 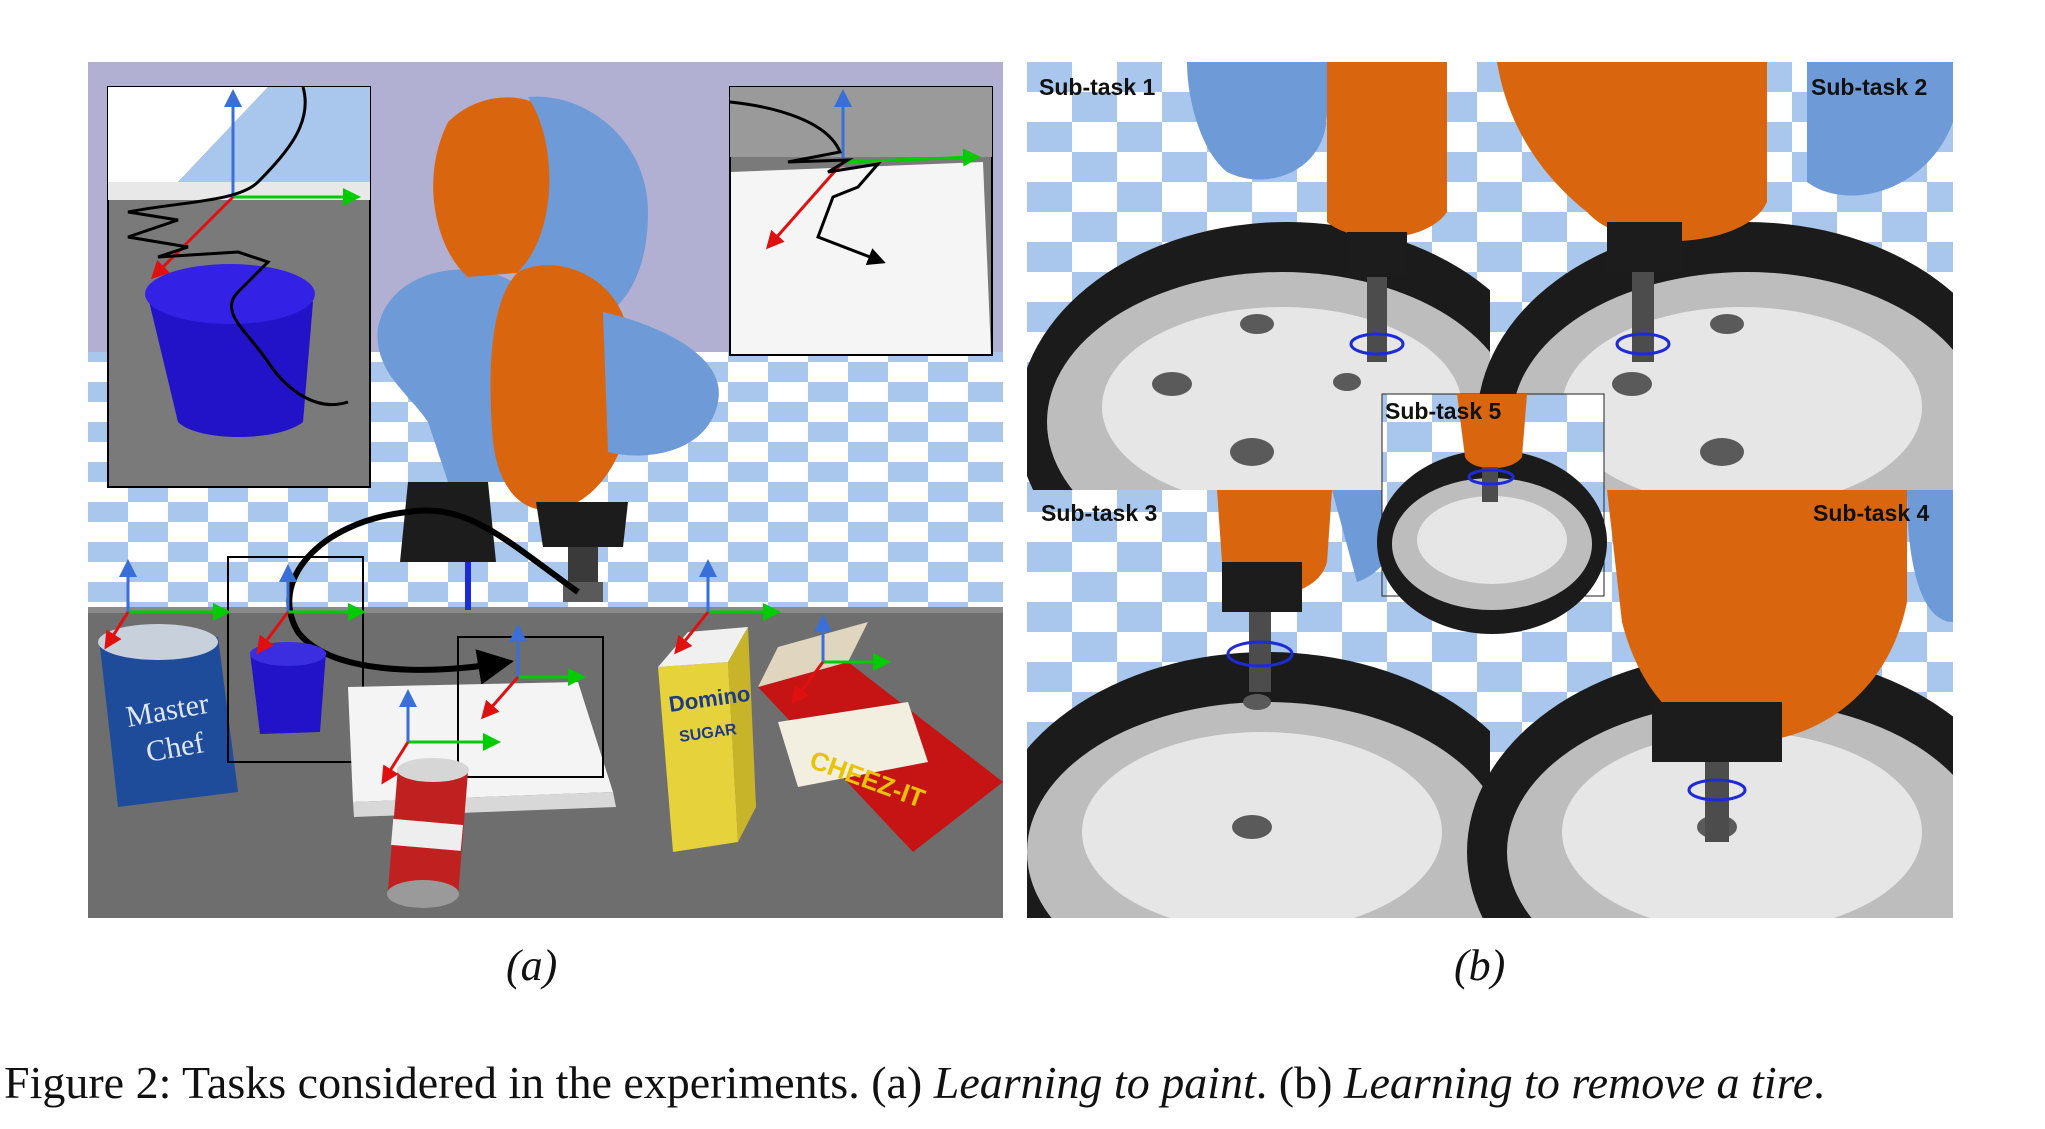 I want to click on panel-a-label: (a), so click(x=532, y=965).